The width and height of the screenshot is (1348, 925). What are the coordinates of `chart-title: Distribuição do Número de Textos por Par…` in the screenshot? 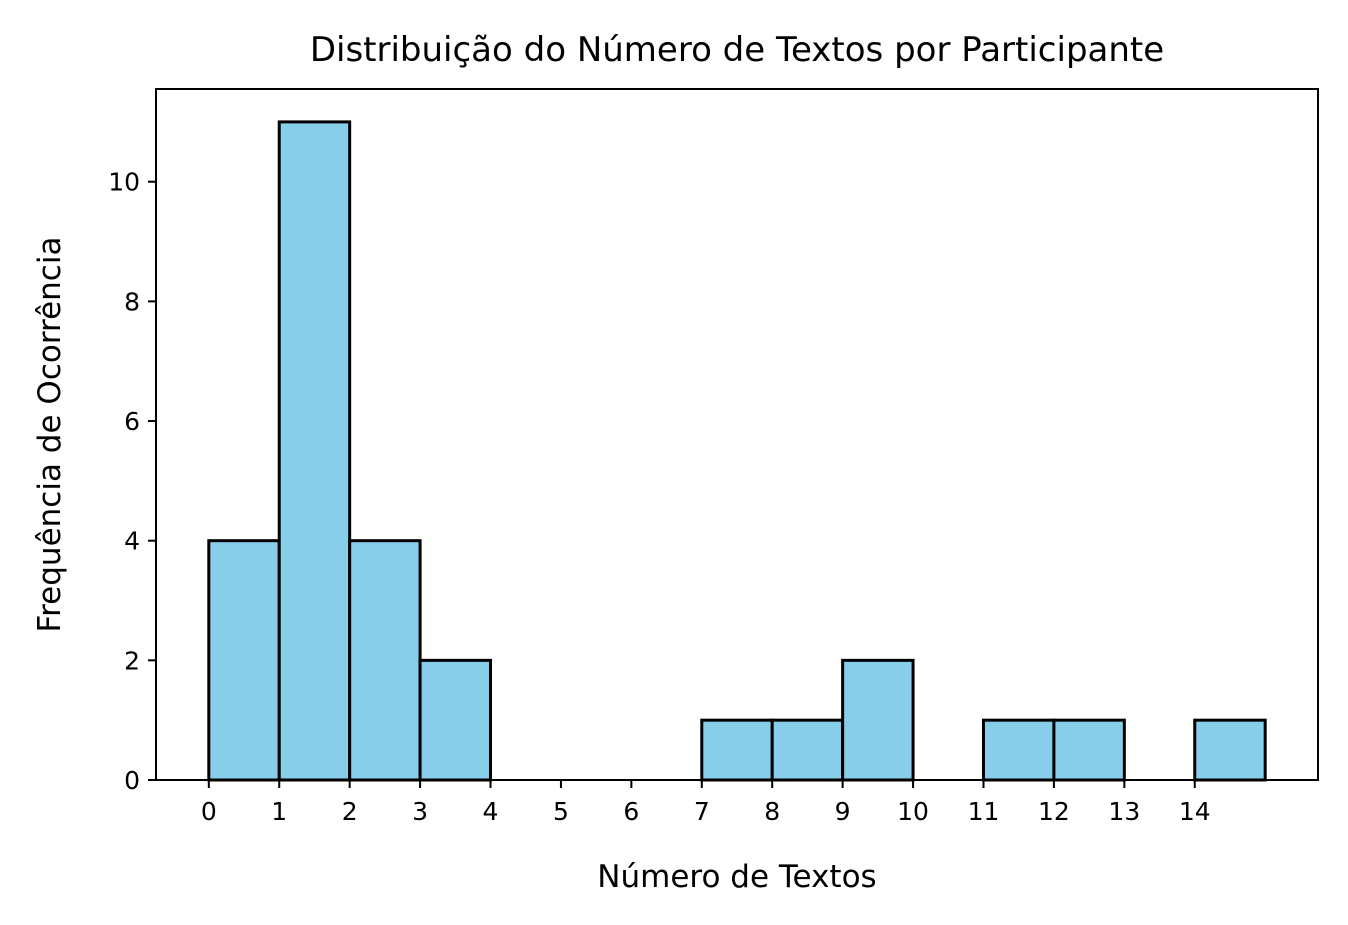 It's located at (737, 50).